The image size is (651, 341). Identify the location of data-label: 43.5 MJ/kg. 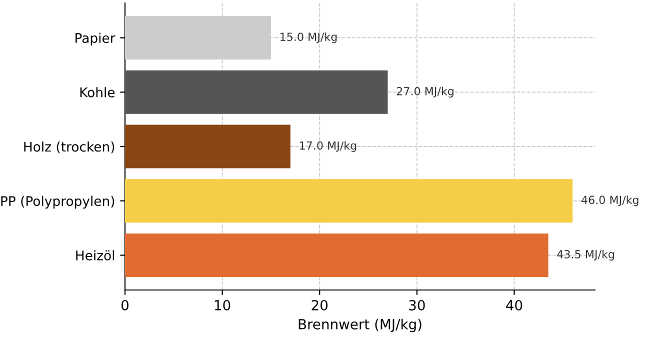
(585, 255).